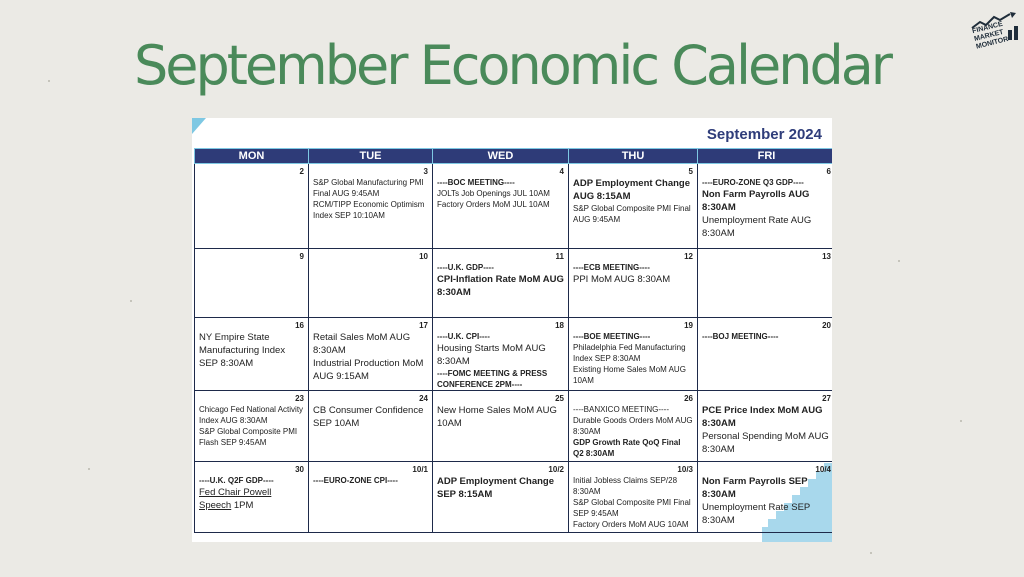  Describe the element at coordinates (251, 156) in the screenshot. I see `day-header-mon: MON` at that location.